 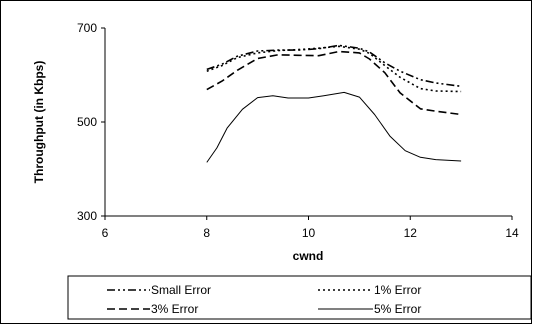 What do you see at coordinates (174, 309) in the screenshot?
I see `legend-label: 3% Error` at bounding box center [174, 309].